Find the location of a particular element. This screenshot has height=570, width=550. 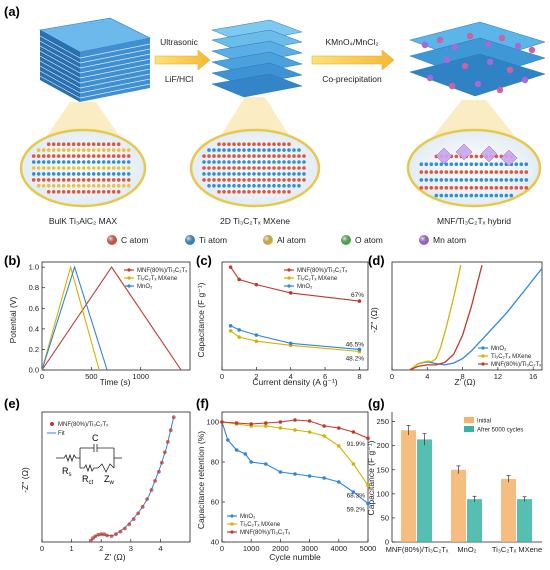

panel-e-data-point is located at coordinates (161, 462).